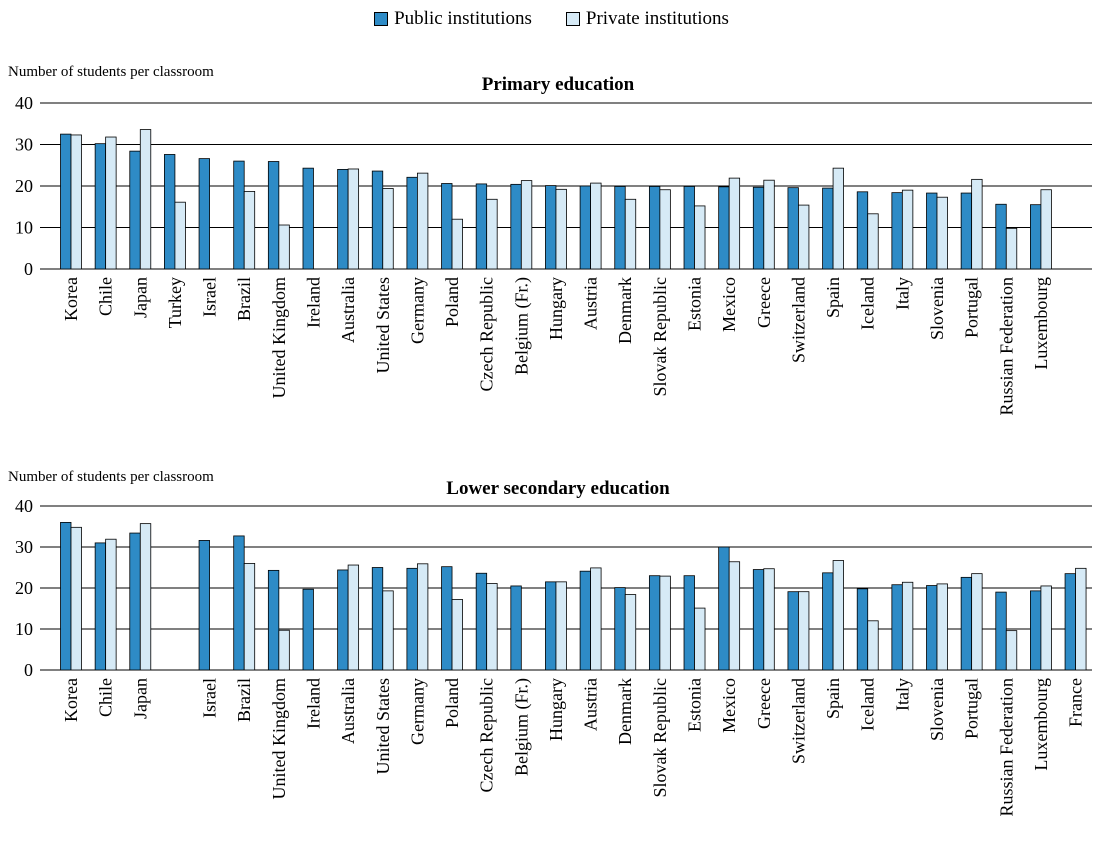 The height and width of the screenshot is (860, 1103). What do you see at coordinates (106, 697) in the screenshot?
I see `x-tick-label: Chile` at bounding box center [106, 697].